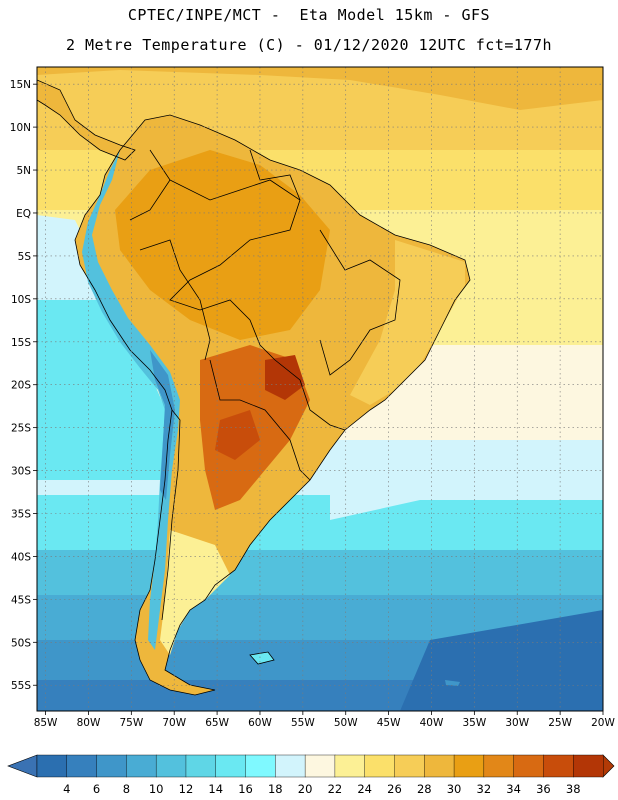 Image resolution: width=618 pixels, height=800 pixels. Describe the element at coordinates (186, 789) in the screenshot. I see `colorbar-label: 12` at that location.